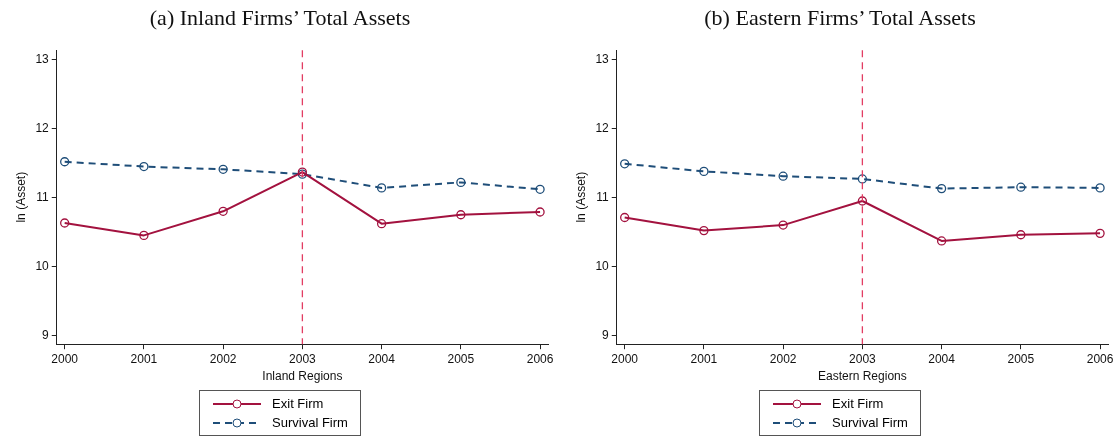 The width and height of the screenshot is (1120, 446). Describe the element at coordinates (302, 376) in the screenshot. I see `x-axis-title: Inland Regions` at that location.